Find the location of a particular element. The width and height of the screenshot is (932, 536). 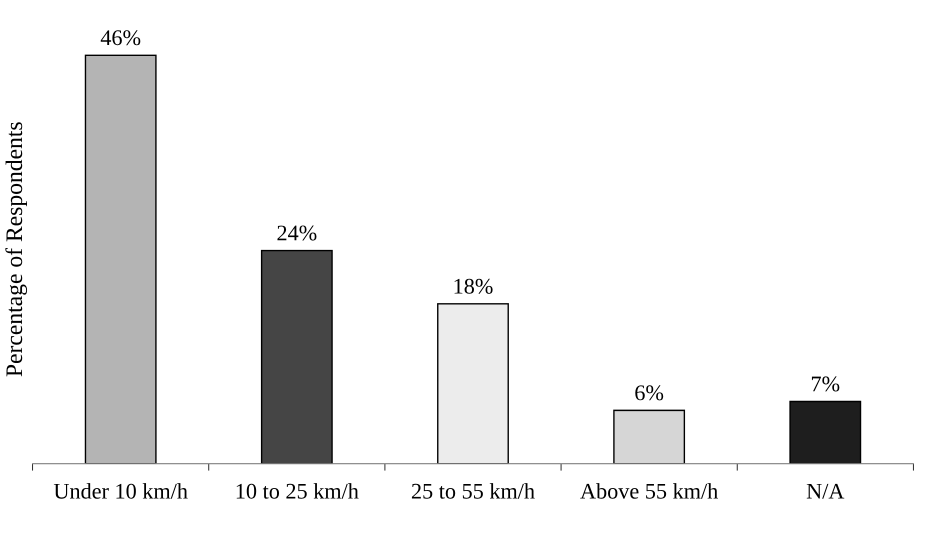

x-tick-label: Under 10 km/h is located at coordinates (121, 491).